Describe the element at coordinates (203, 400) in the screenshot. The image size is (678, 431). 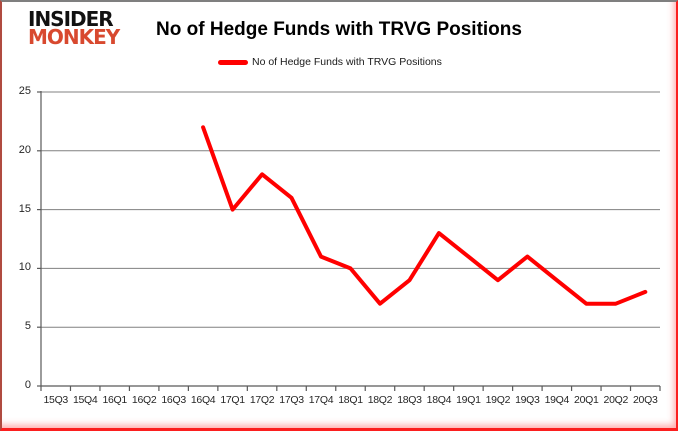
I see `x-axis-tick-label: 16Q4` at that location.